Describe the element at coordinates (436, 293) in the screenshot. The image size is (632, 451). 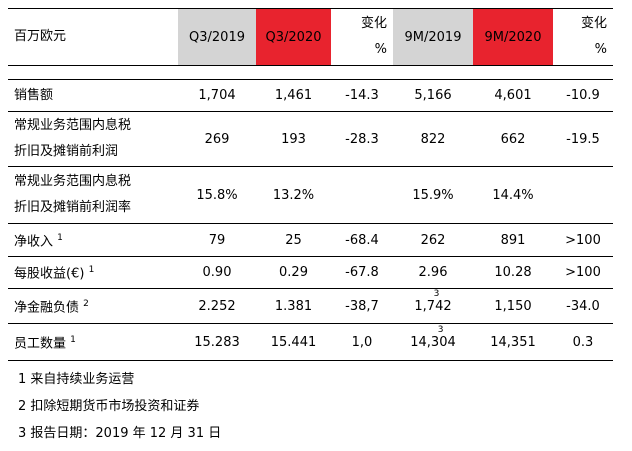
I see `cell-note: 3` at that location.